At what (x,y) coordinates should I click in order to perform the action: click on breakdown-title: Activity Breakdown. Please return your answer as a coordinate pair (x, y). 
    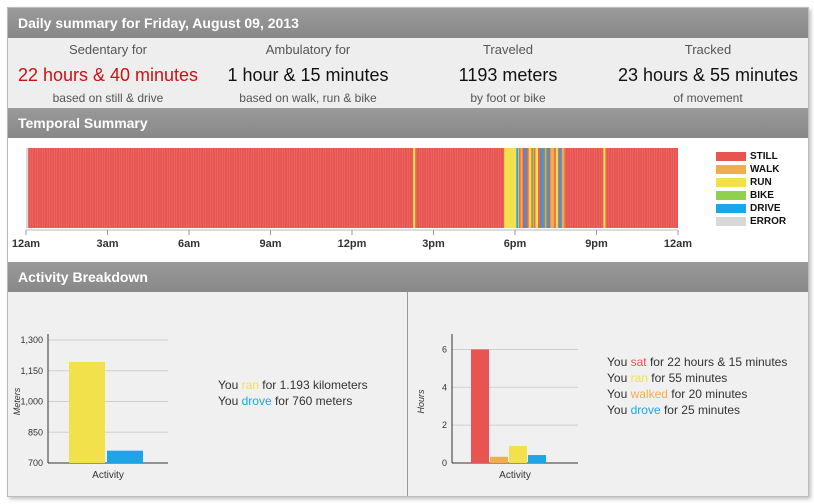
    Looking at the image, I should click on (83, 277).